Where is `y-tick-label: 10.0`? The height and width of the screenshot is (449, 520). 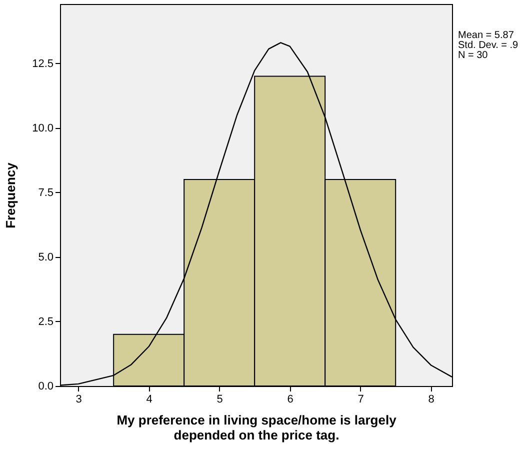 y-tick-label: 10.0 is located at coordinates (43, 128).